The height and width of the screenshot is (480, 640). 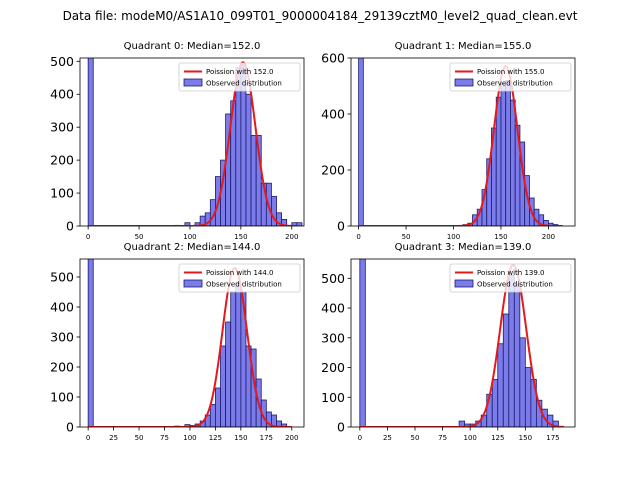 I want to click on legend: Poission with 139.0 Observed distribution, so click(x=510, y=278).